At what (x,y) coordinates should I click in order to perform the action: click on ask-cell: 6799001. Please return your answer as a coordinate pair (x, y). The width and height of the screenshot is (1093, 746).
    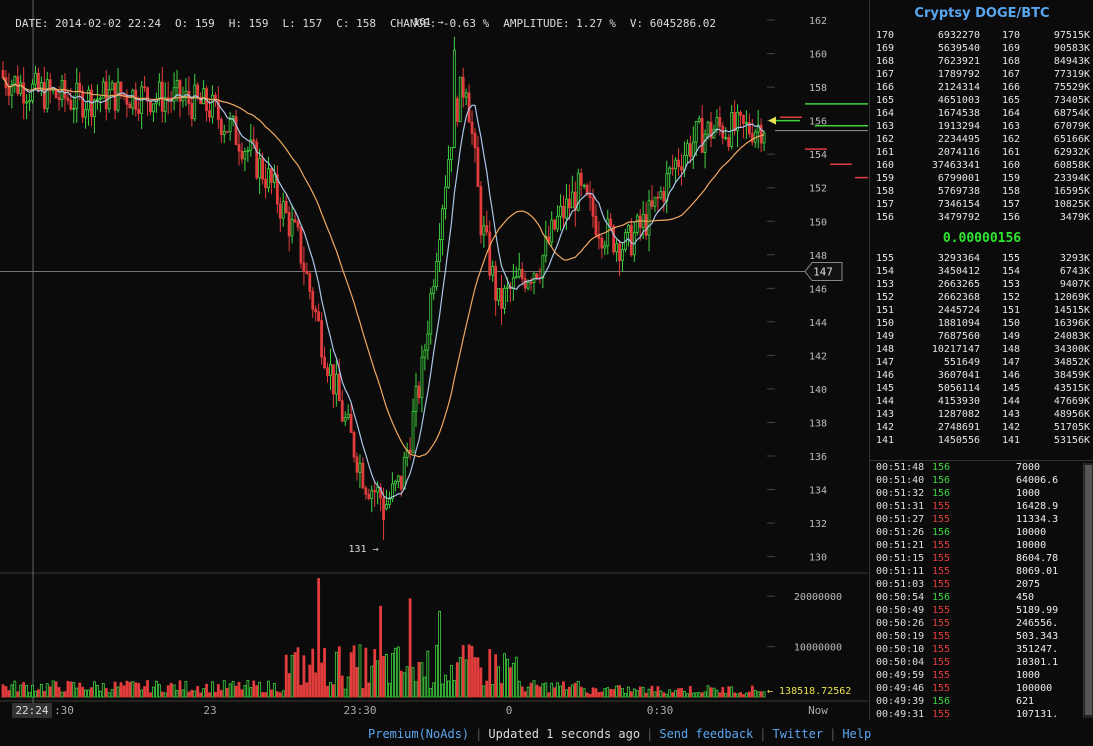
    Looking at the image, I should click on (958, 178).